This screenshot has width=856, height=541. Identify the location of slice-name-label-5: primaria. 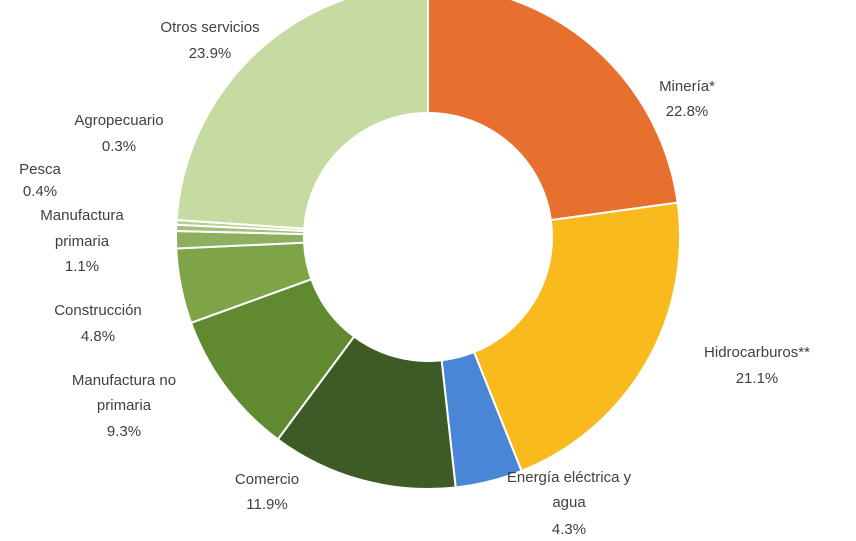
(124, 405).